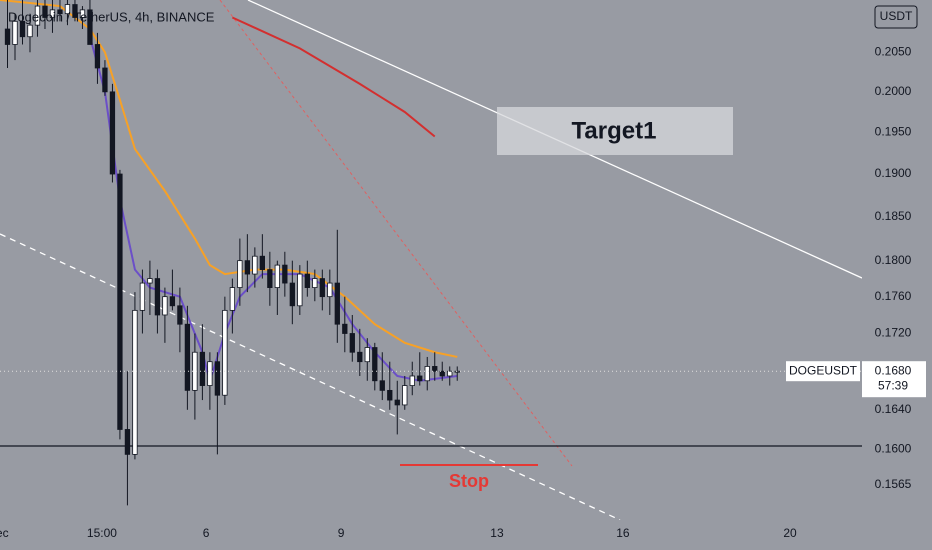 Image resolution: width=932 pixels, height=550 pixels. What do you see at coordinates (893, 51) in the screenshot?
I see `y-tick-label: 0.2050` at bounding box center [893, 51].